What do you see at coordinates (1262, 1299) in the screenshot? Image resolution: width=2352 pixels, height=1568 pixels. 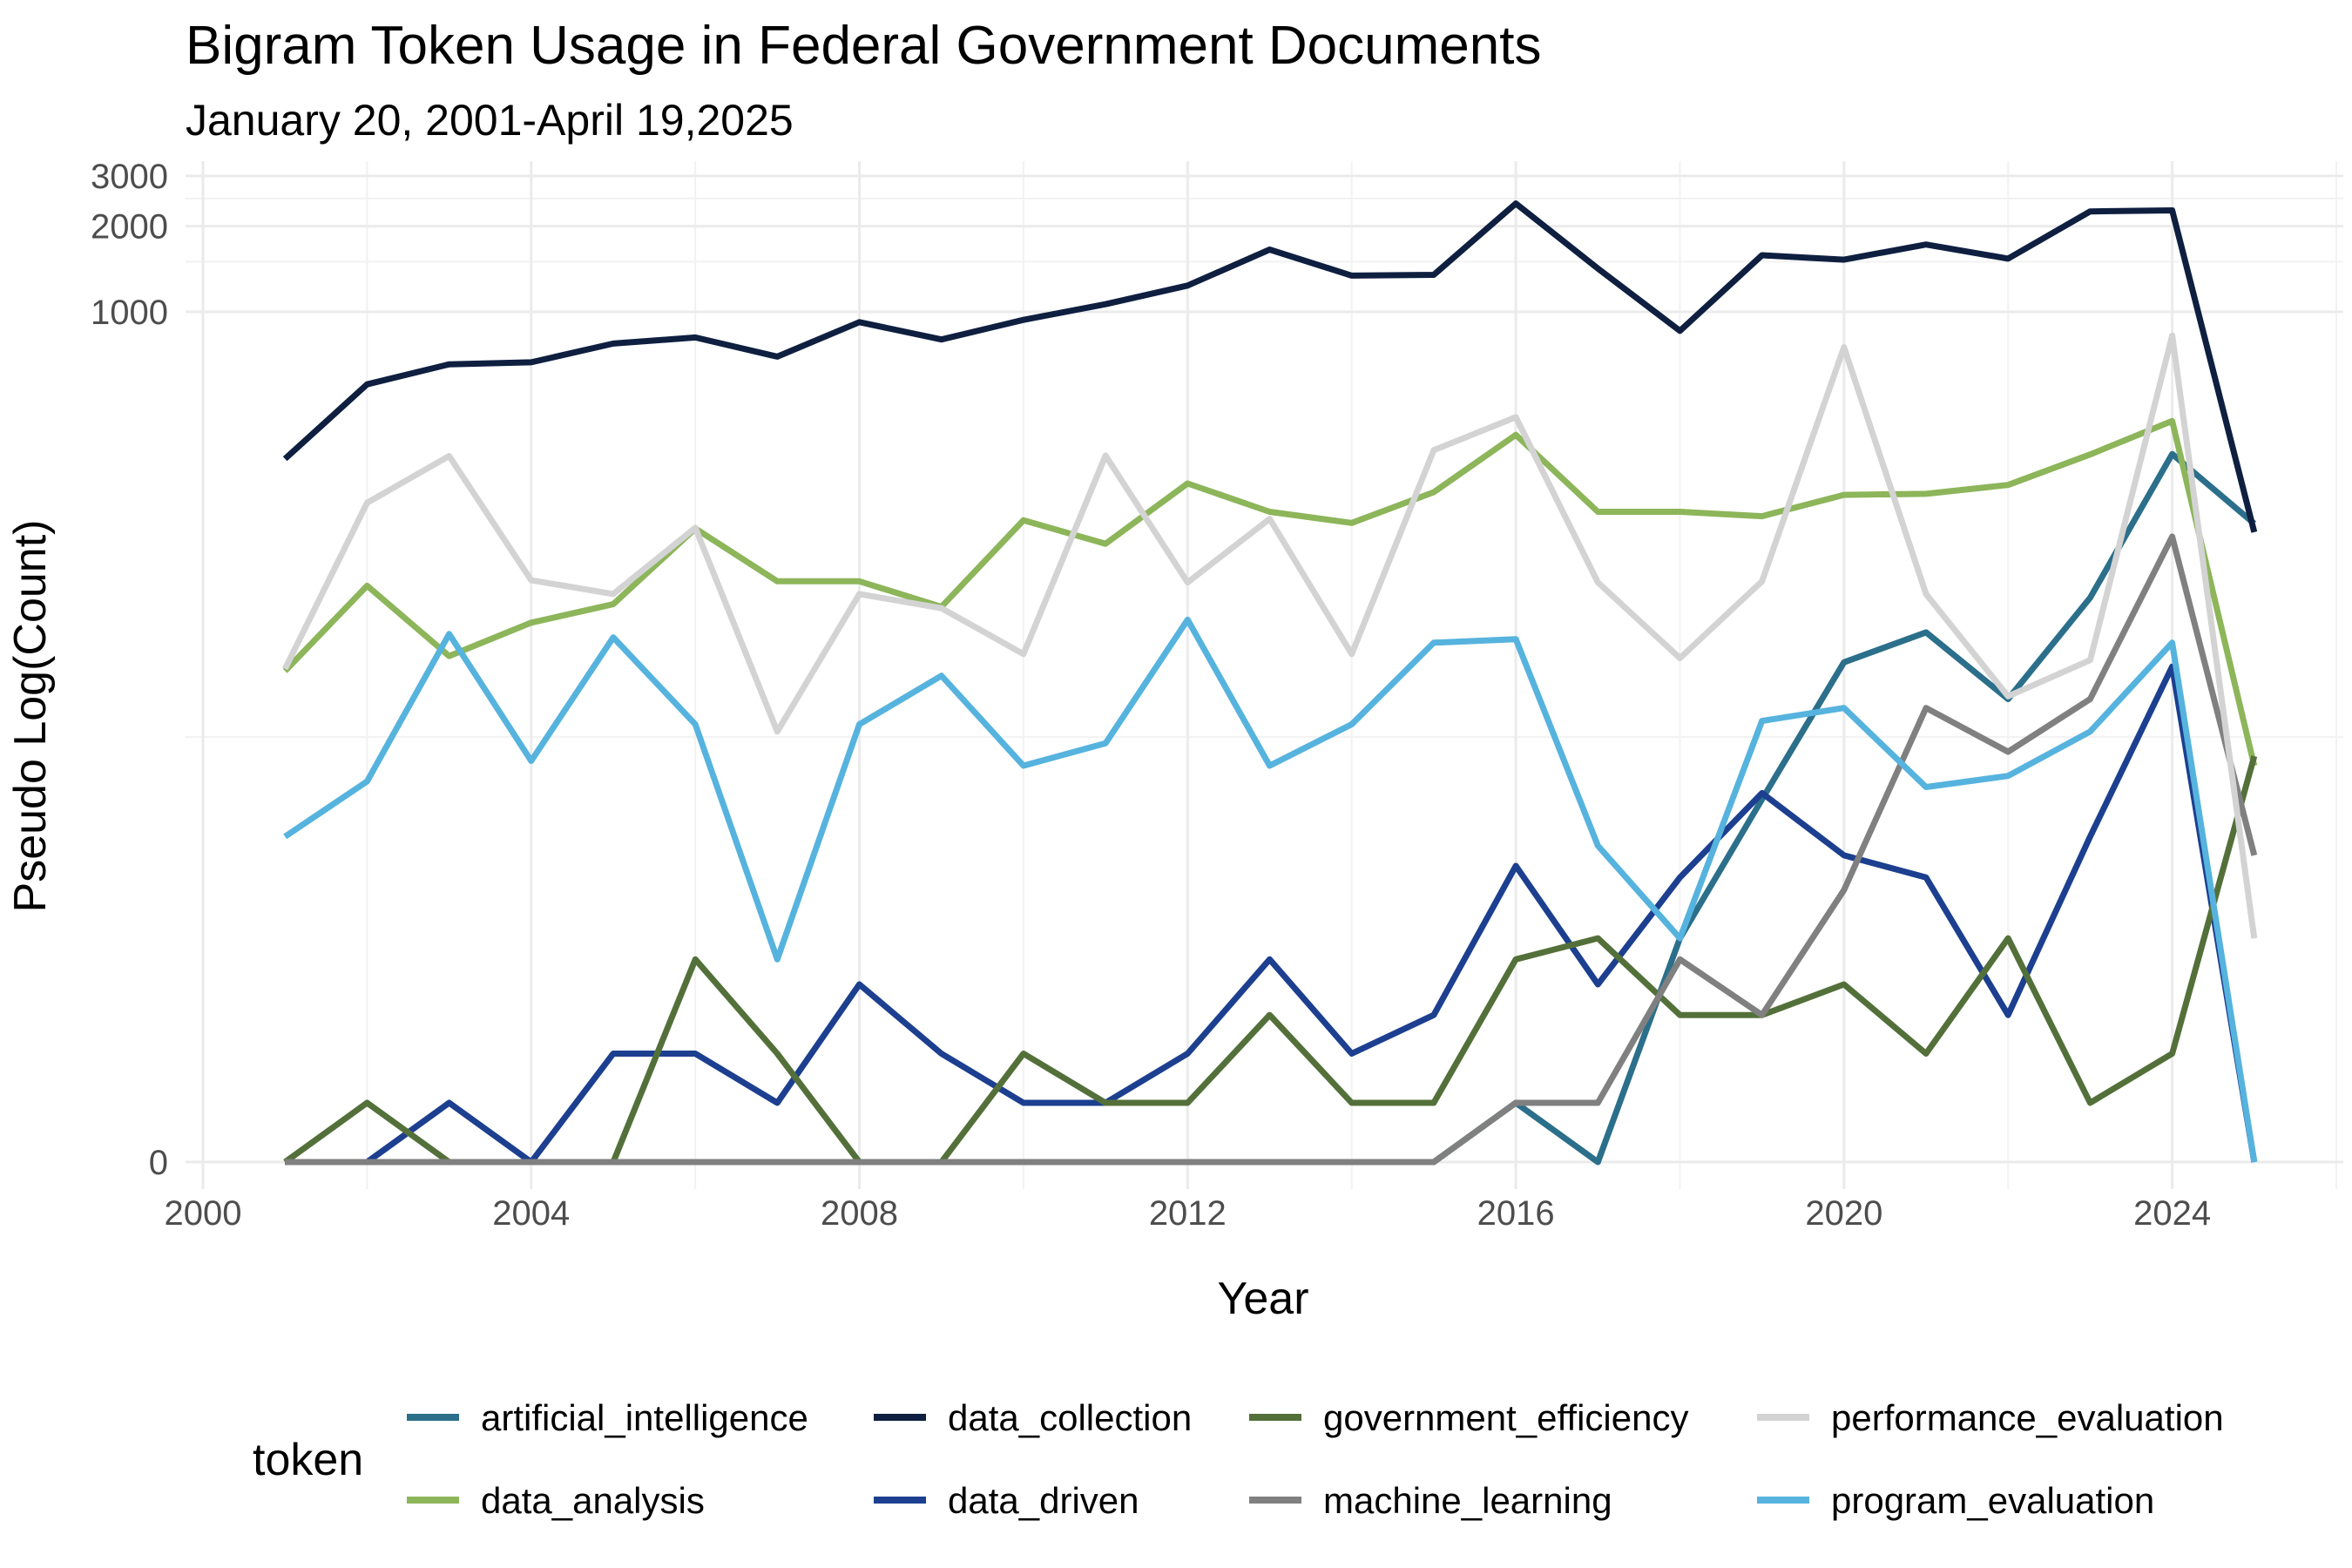 I see `x-axis-title: Year` at bounding box center [1262, 1299].